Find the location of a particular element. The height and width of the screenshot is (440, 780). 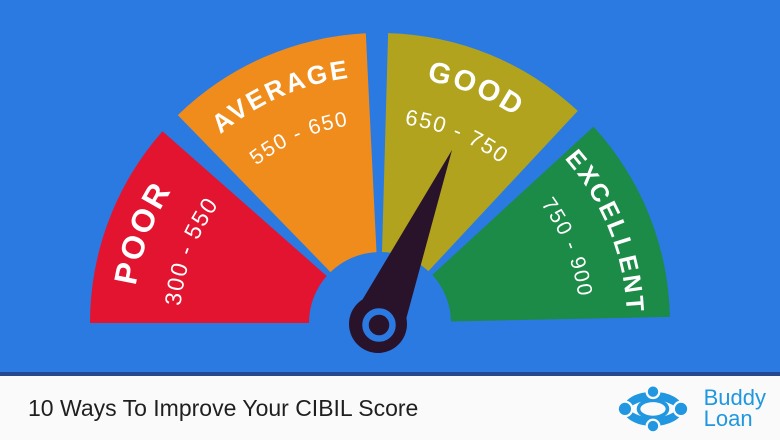

brand-name: Buddy Loan is located at coordinates (734, 408).